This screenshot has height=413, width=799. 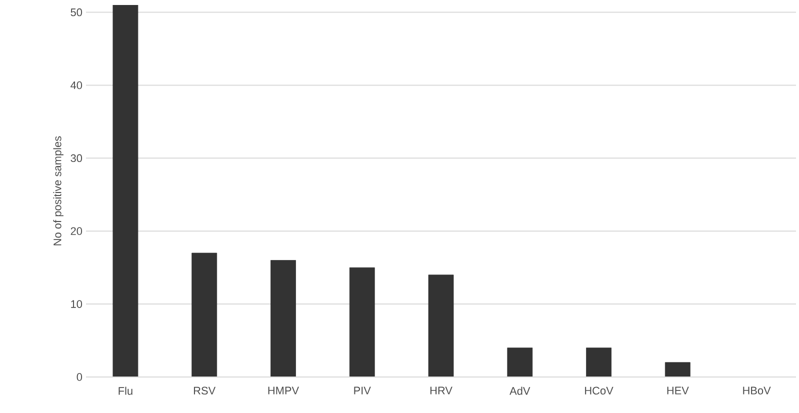 I want to click on y-tick-label: 0, so click(x=79, y=377).